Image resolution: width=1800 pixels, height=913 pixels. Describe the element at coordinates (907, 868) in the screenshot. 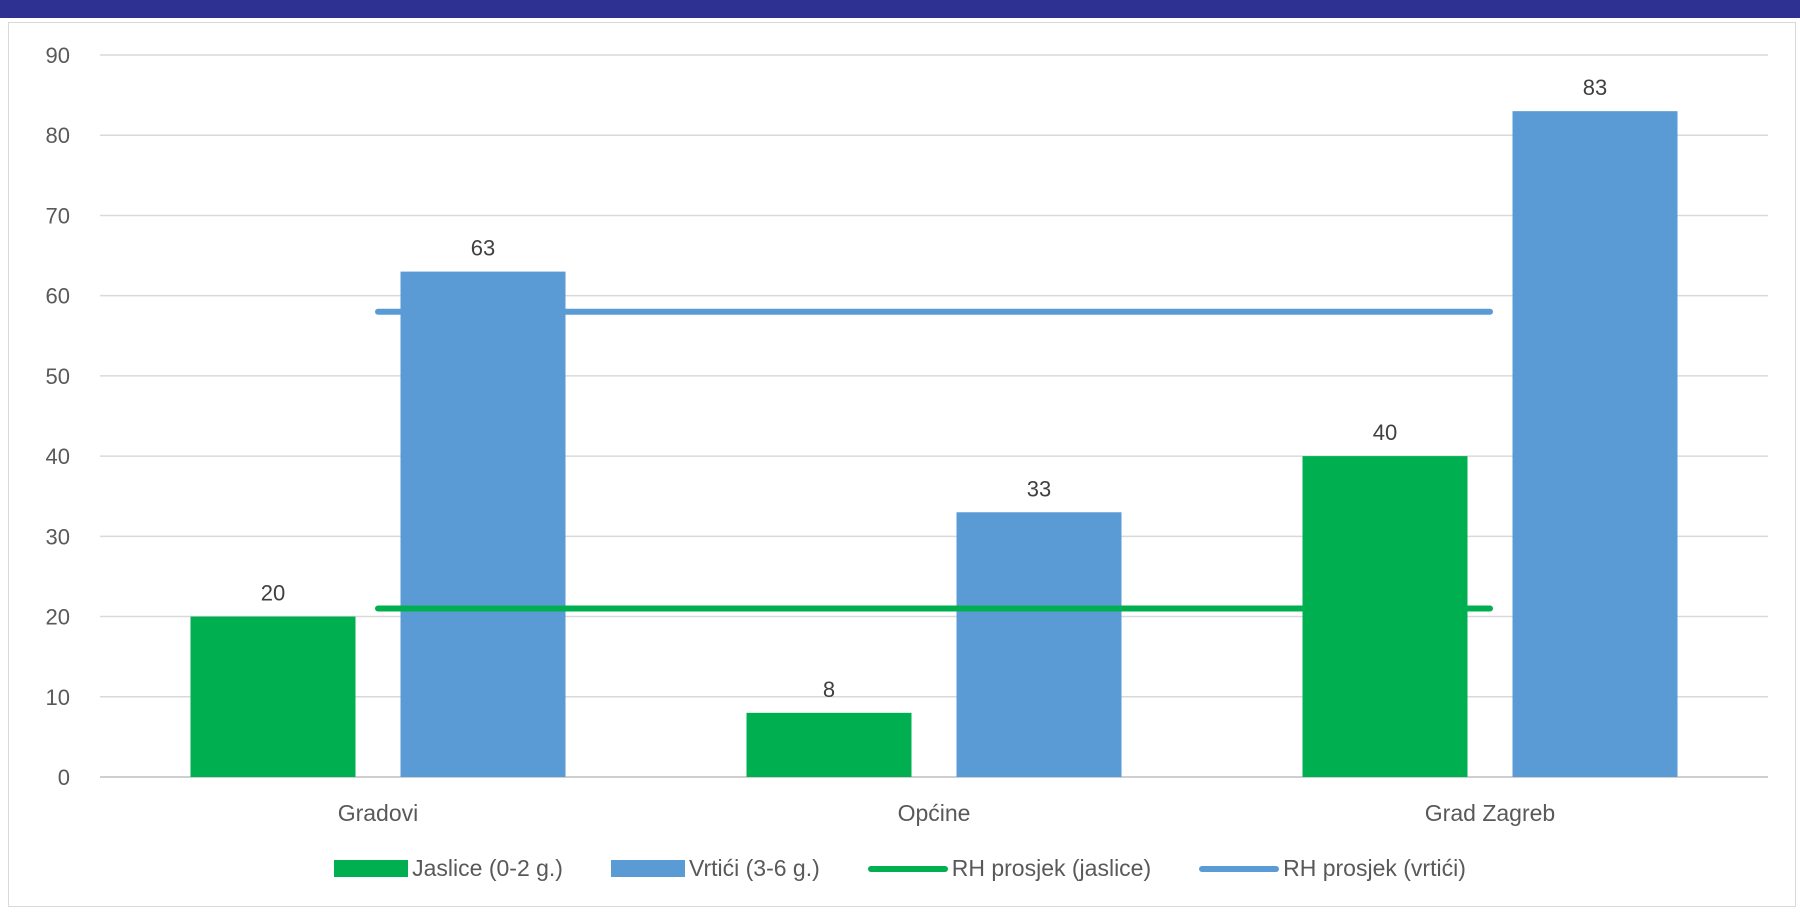

I see `legend-swatch-rh-jaslice` at that location.